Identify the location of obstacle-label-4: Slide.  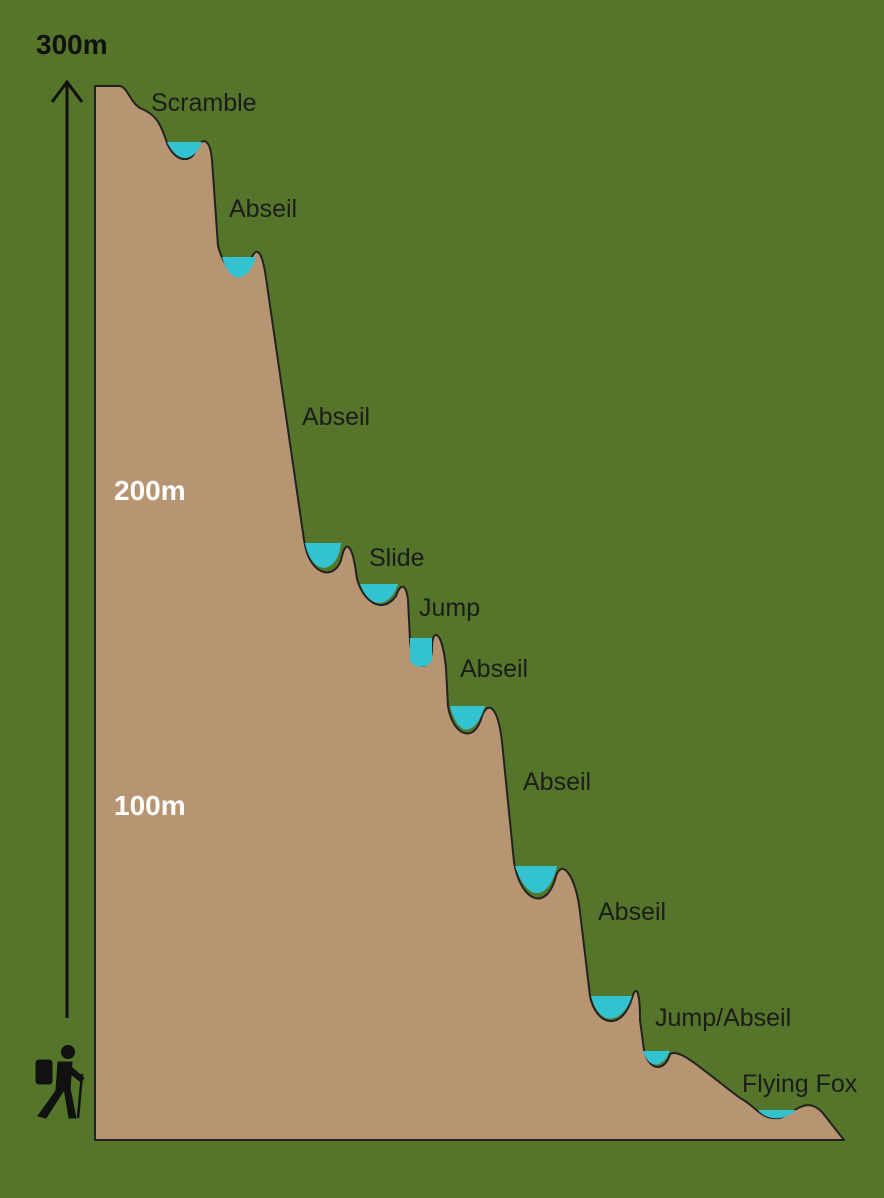
(397, 558).